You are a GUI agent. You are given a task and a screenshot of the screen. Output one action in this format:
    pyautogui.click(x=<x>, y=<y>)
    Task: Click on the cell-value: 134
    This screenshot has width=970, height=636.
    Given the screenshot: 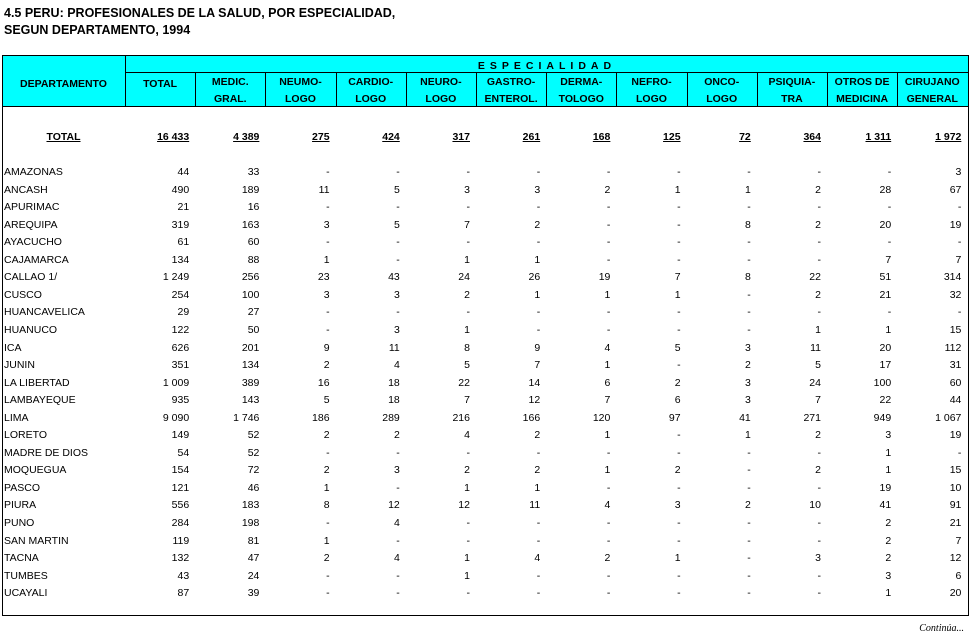 What is the action you would take?
    pyautogui.click(x=180, y=259)
    